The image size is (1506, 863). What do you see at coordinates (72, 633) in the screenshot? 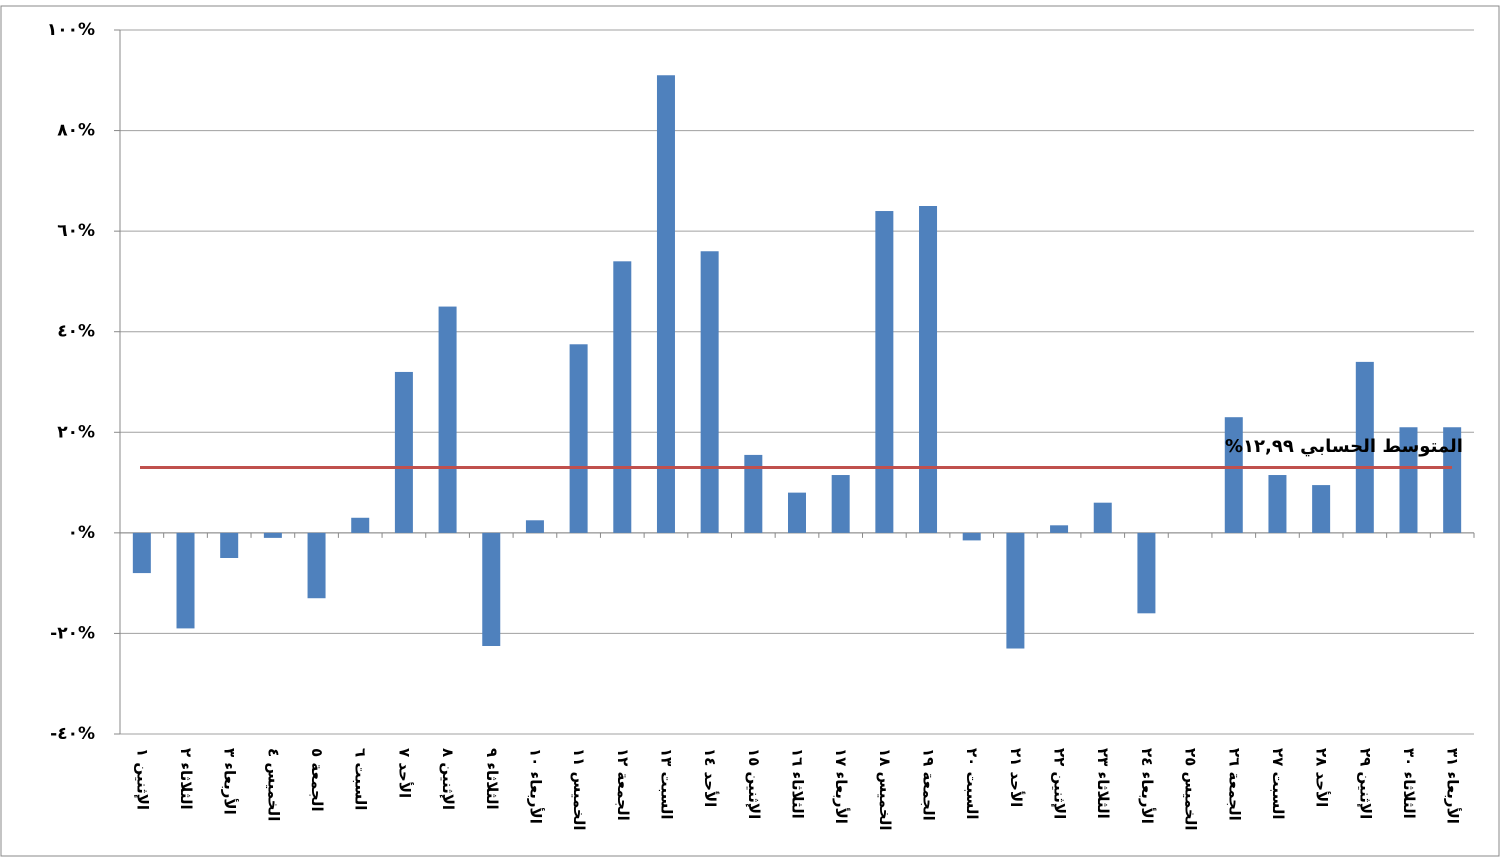
I see `y-tick-label: -٢٠%` at bounding box center [72, 633].